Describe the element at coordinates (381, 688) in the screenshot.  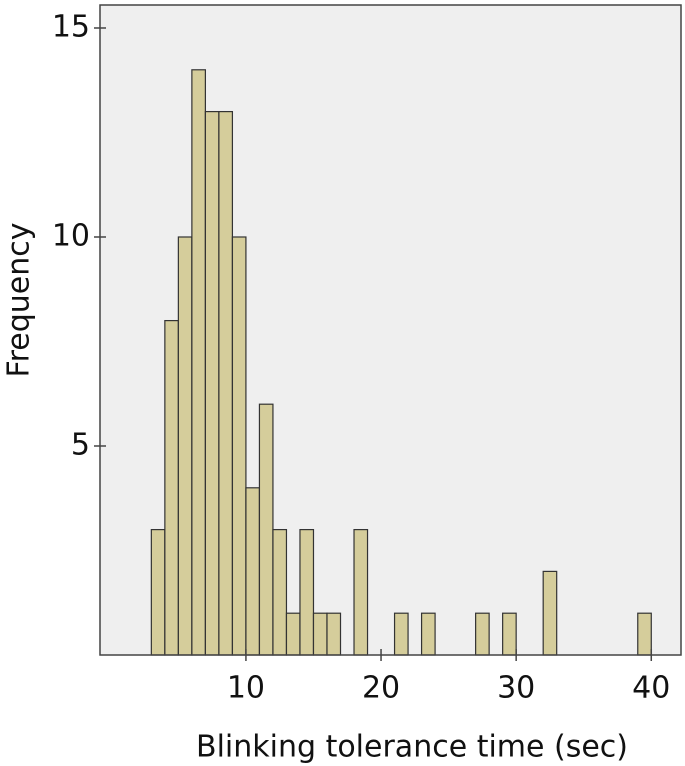
I see `x-tick-label: 20` at that location.